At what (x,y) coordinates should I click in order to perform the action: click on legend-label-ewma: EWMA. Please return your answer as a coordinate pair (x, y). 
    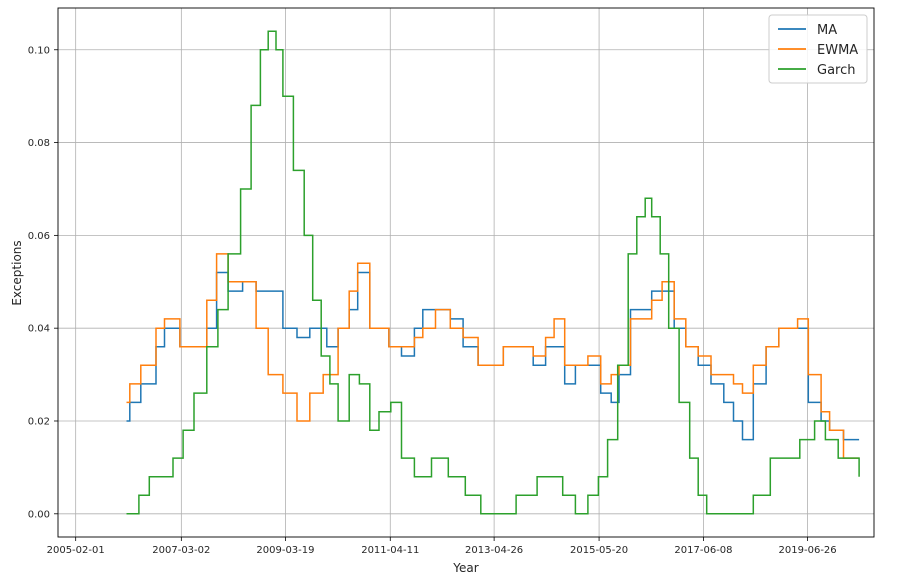
    Looking at the image, I should click on (837, 50).